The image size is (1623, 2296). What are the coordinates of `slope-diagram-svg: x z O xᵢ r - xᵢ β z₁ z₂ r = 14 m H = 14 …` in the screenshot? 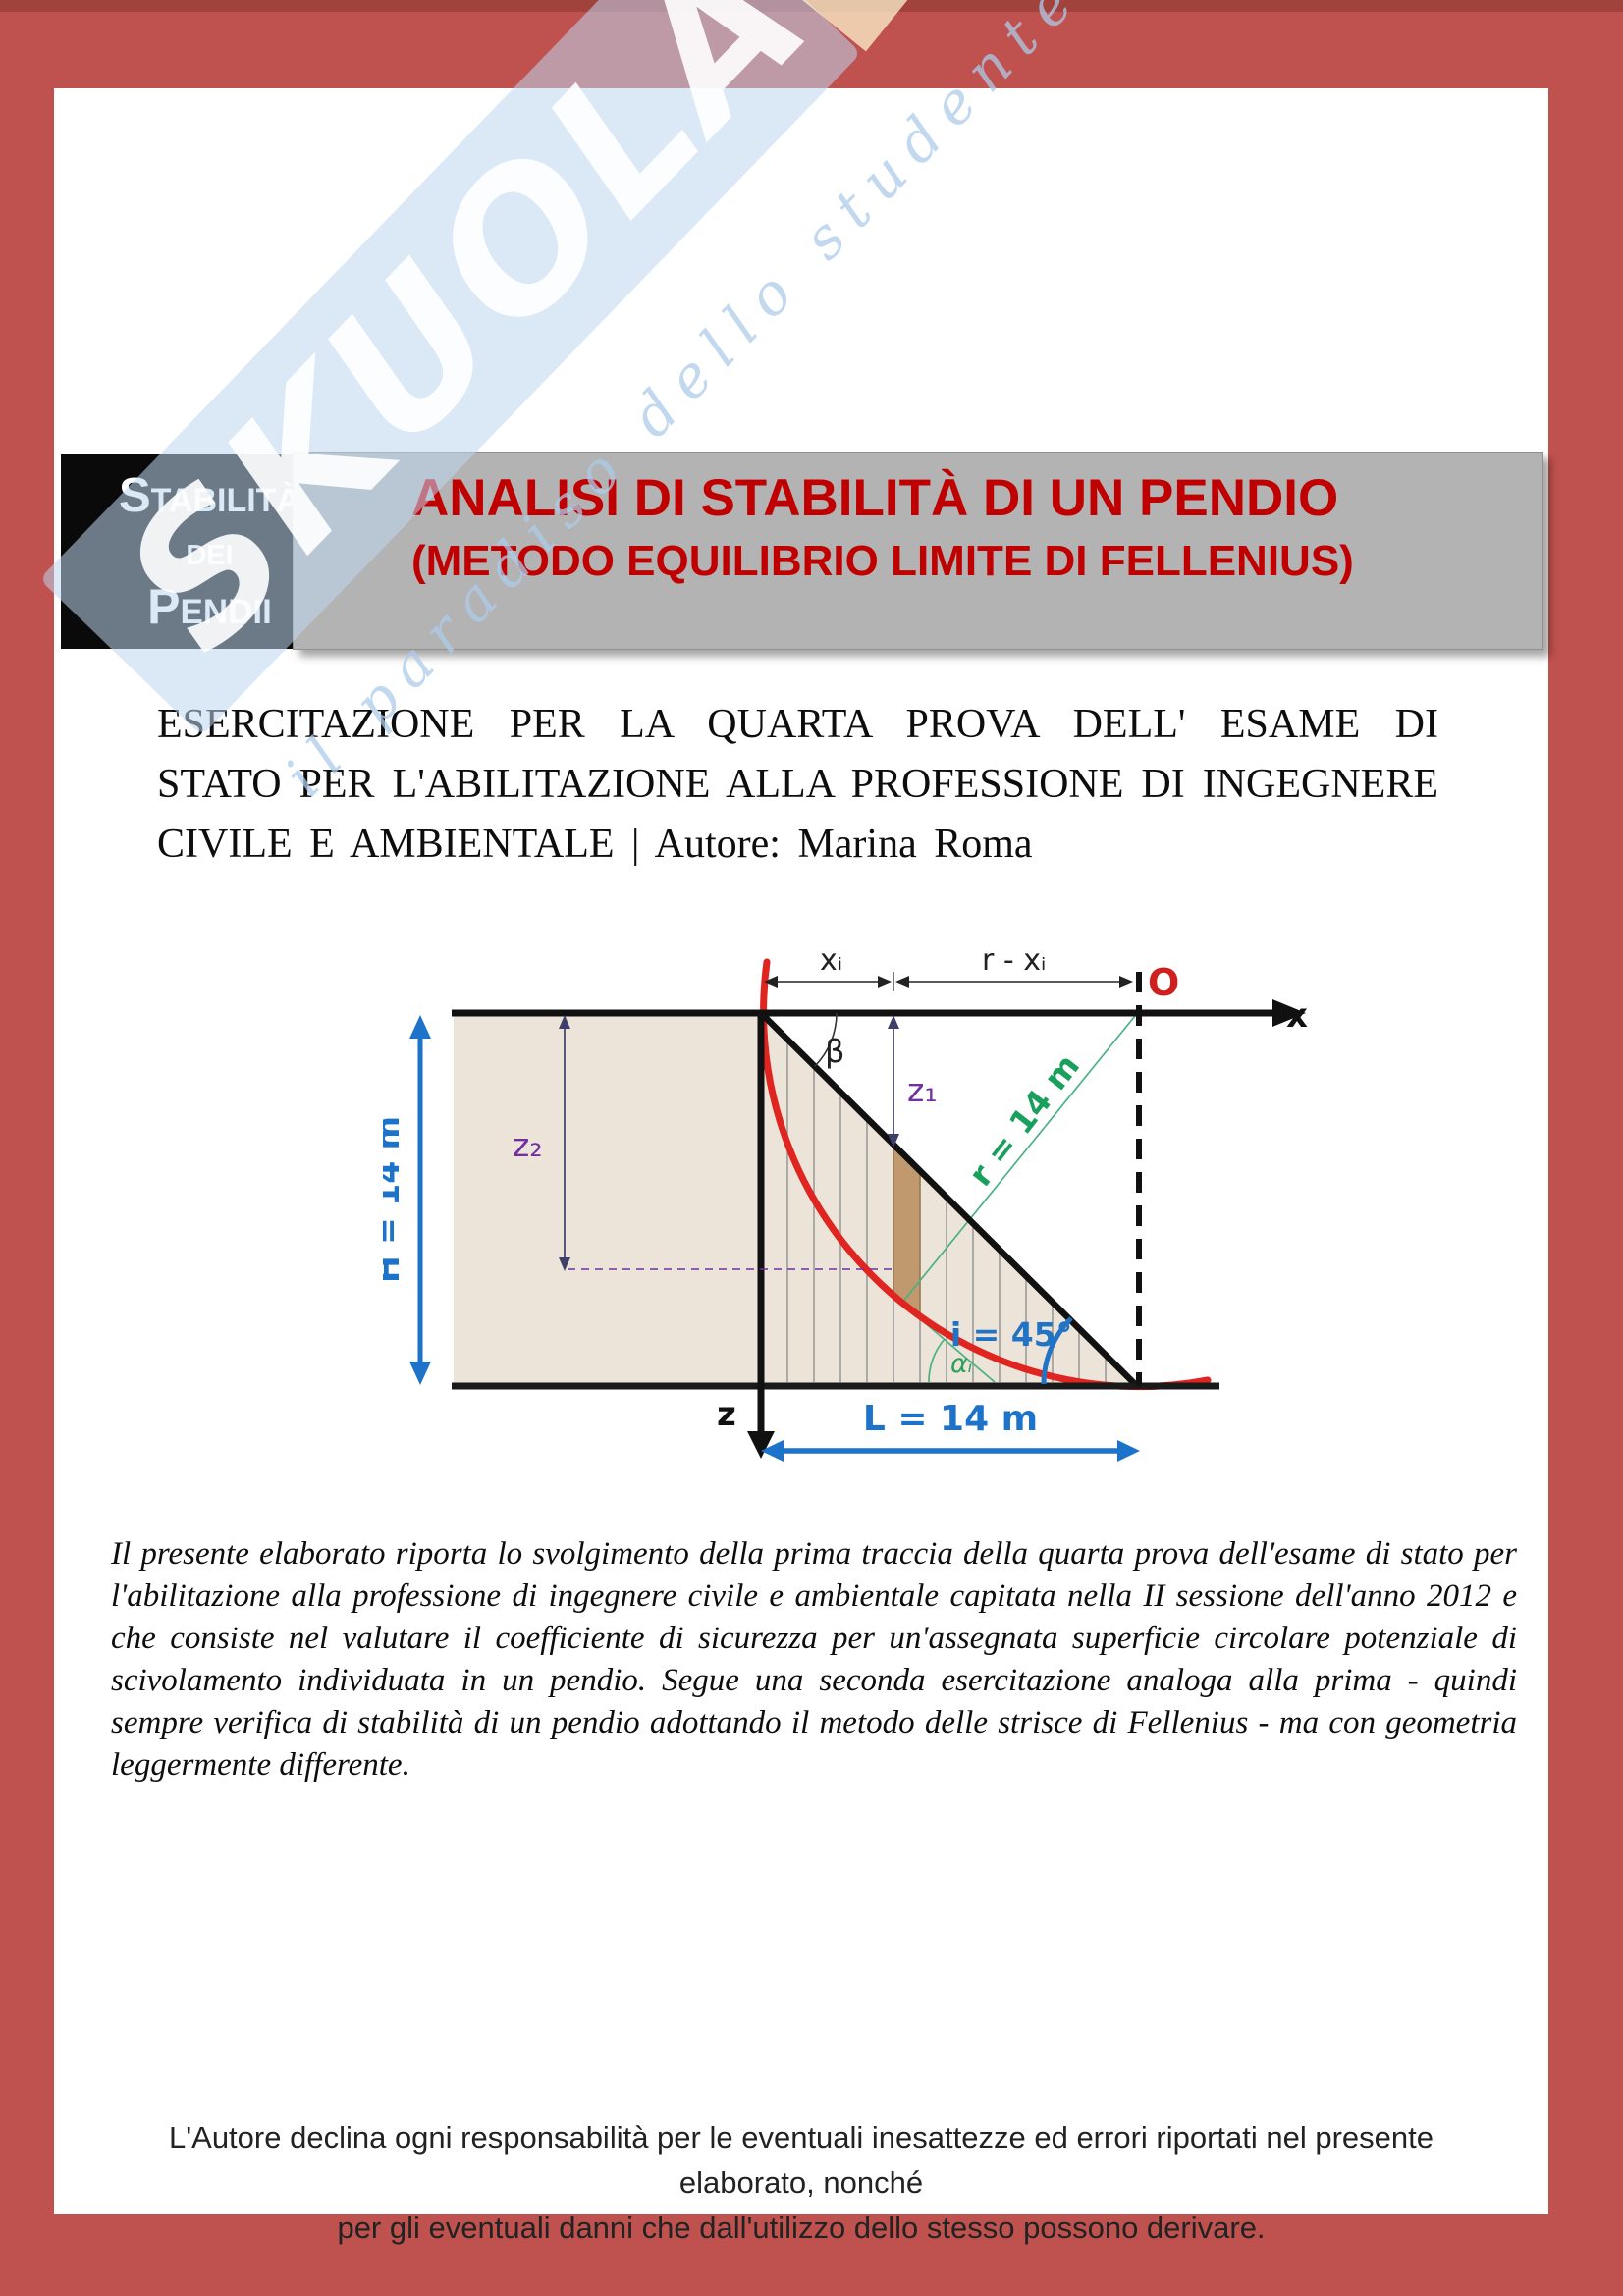 It's located at (845, 1202).